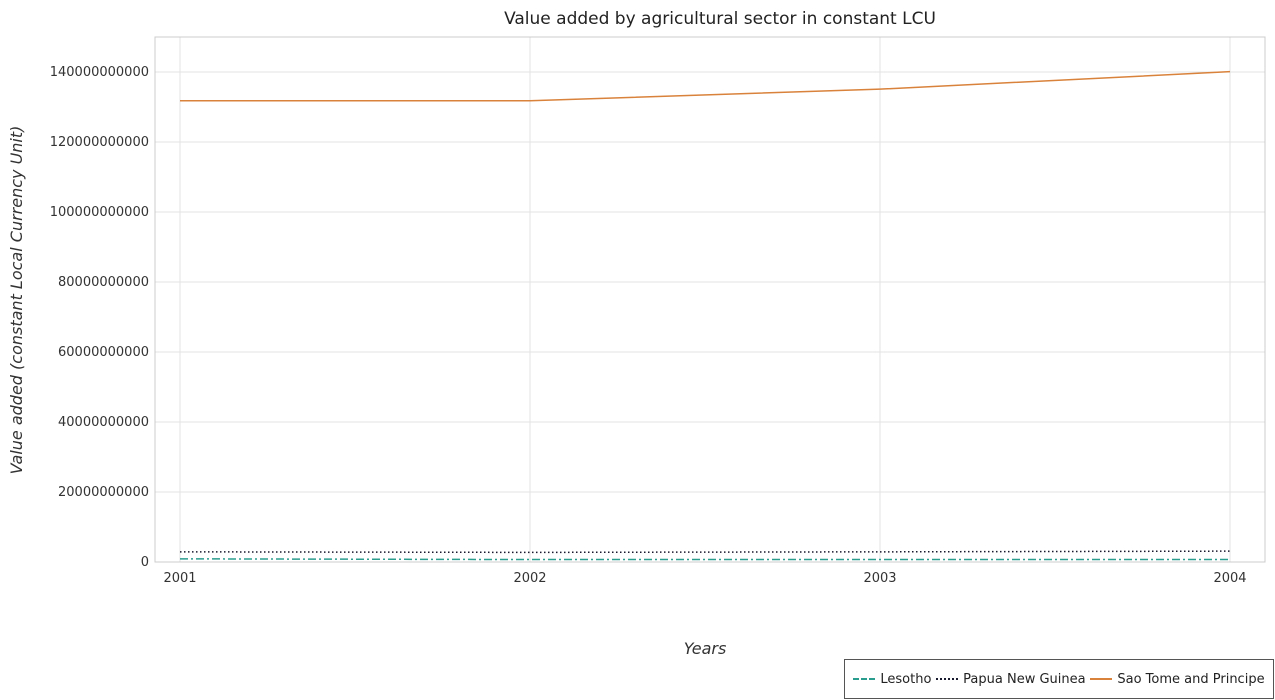 The width and height of the screenshot is (1275, 700). What do you see at coordinates (529, 578) in the screenshot?
I see `x-tick-label: 2002` at bounding box center [529, 578].